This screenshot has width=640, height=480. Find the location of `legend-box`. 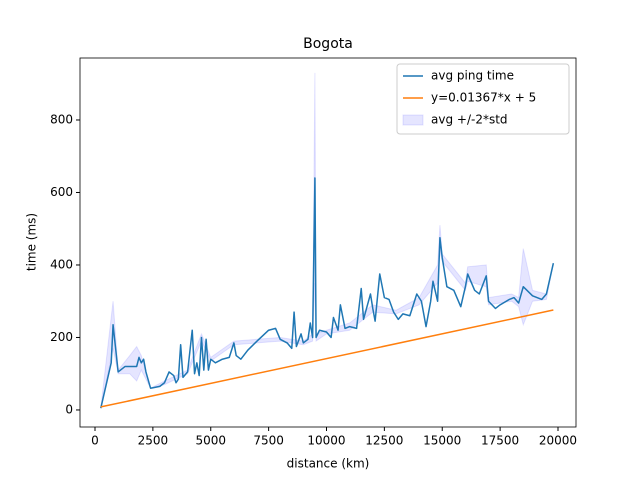

legend-box is located at coordinates (483, 99).